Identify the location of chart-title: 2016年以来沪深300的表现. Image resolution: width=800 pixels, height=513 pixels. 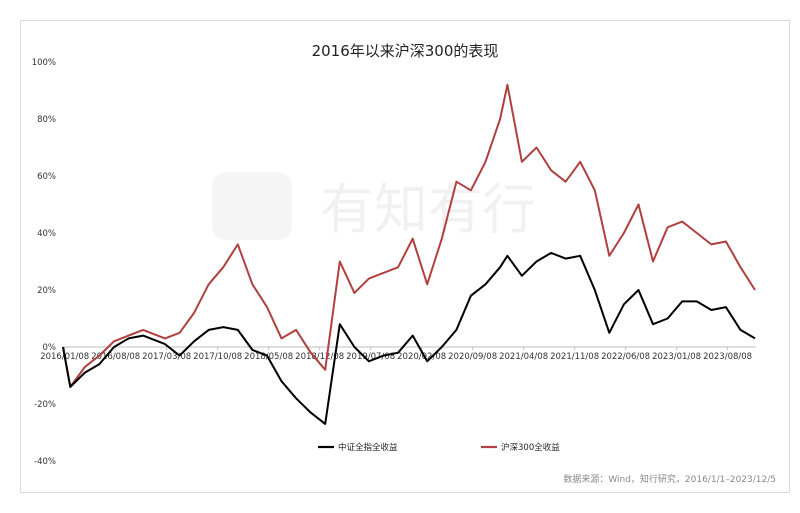
(405, 51).